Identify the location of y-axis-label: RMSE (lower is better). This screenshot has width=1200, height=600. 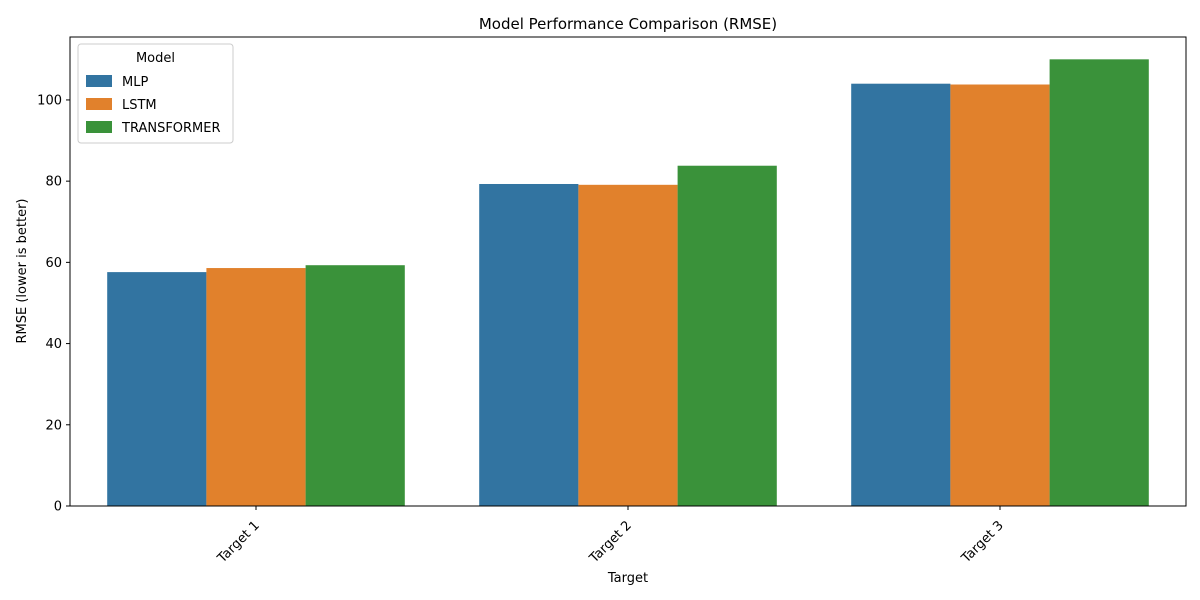
(22, 271).